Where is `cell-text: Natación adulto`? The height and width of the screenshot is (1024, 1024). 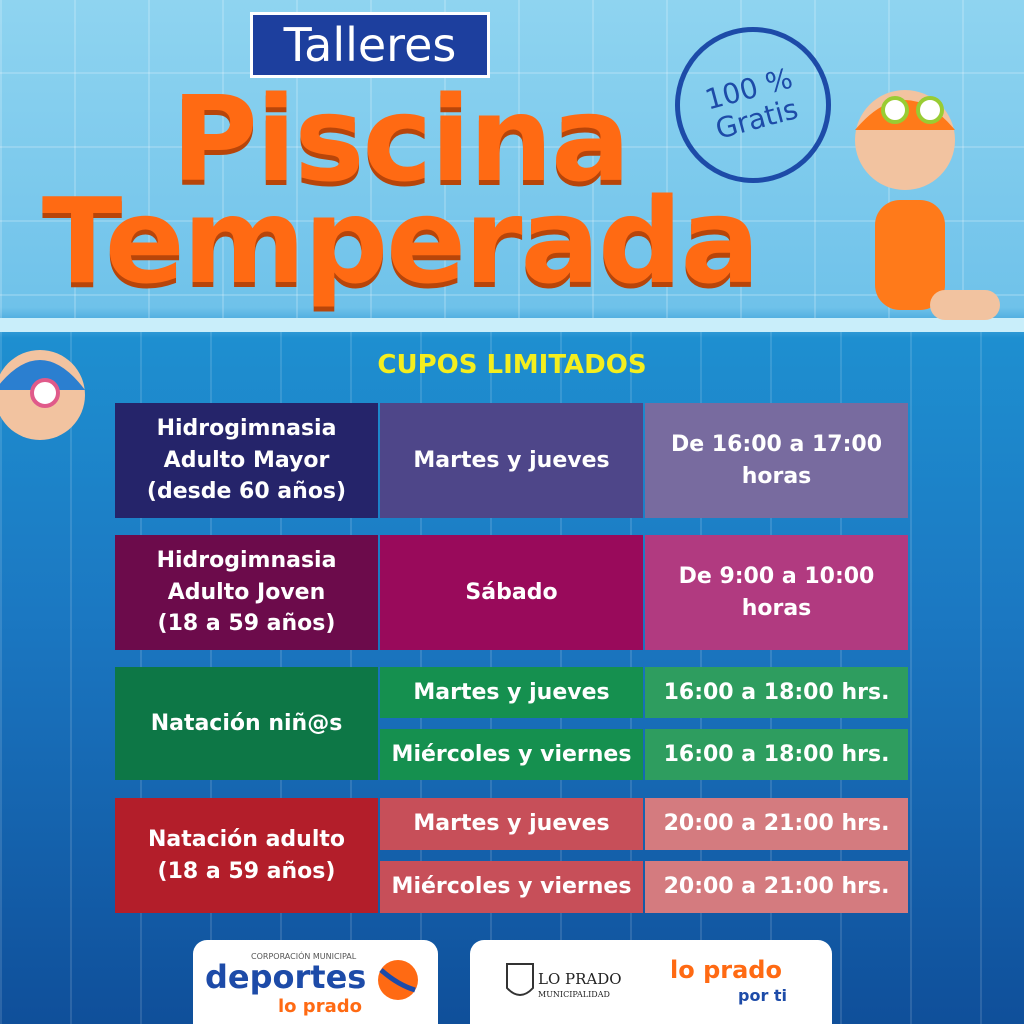
cell-text: Natación adulto is located at coordinates (246, 839).